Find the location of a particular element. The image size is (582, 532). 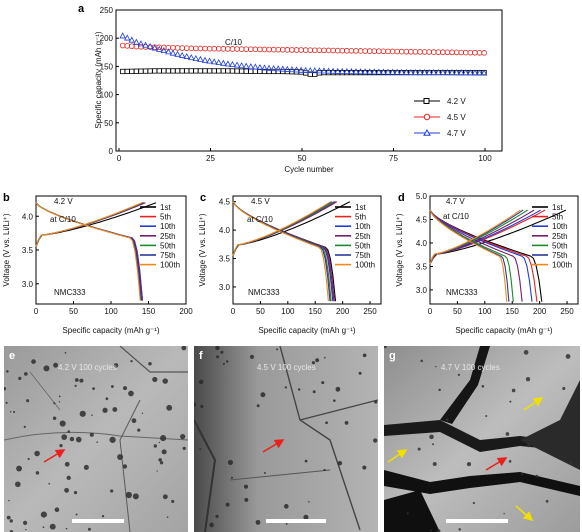

cycle-100th is located at coordinates (475, 255).